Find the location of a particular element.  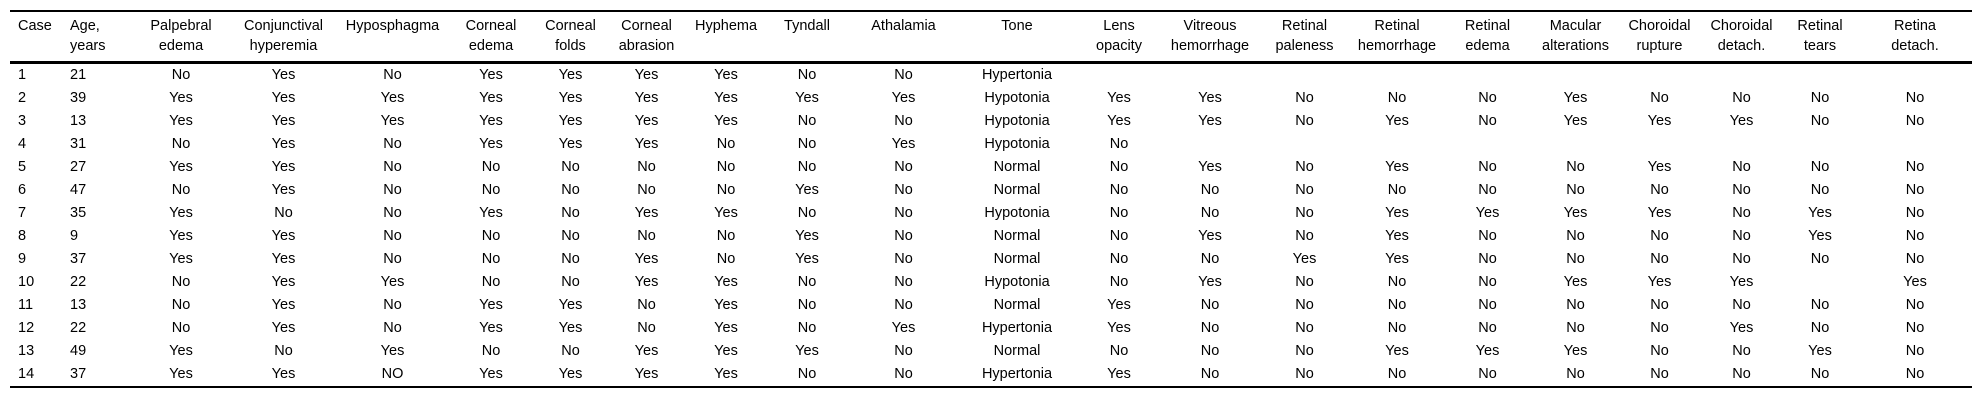

cell-hyphema: No is located at coordinates (726, 167).